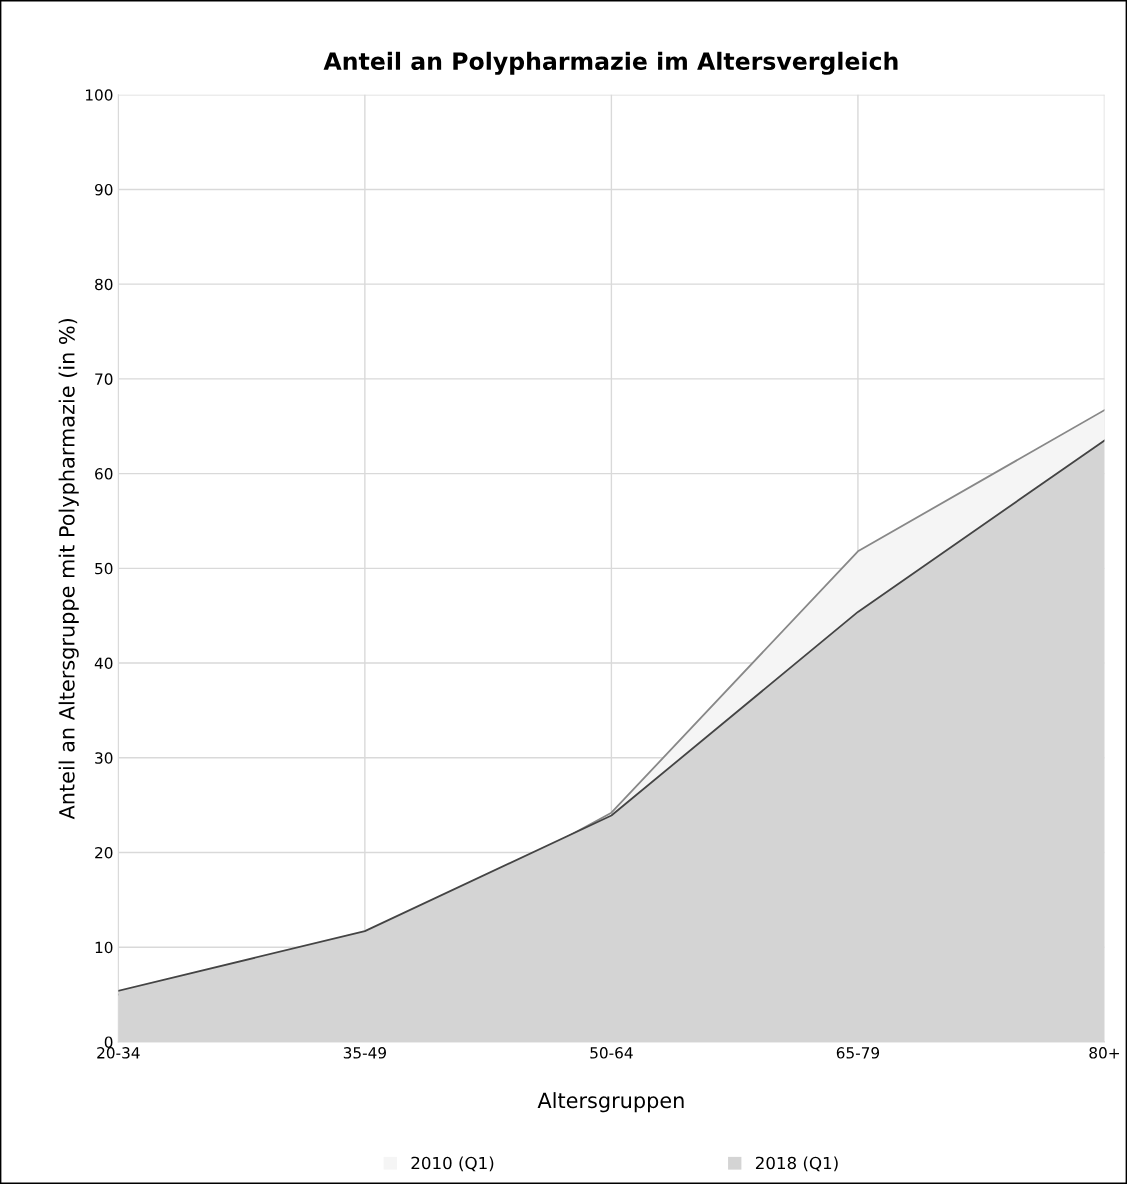 The image size is (1127, 1184). I want to click on x-tick-label: 50-64, so click(611, 1053).